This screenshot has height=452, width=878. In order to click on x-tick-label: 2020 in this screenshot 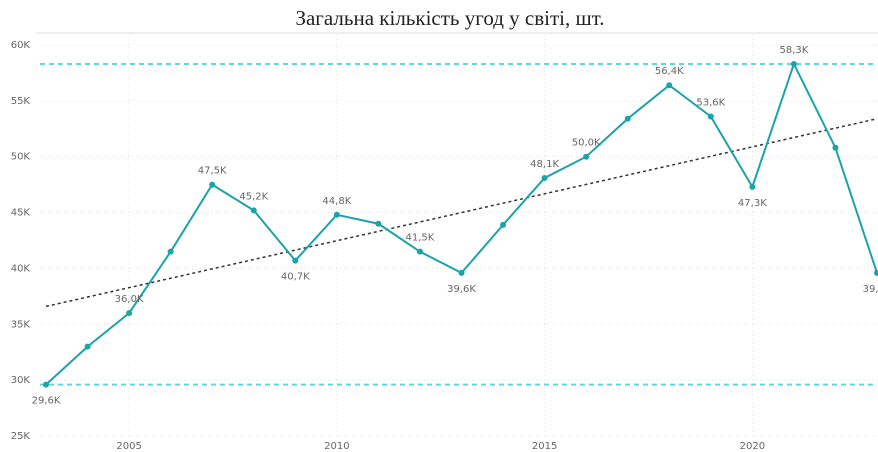, I will do `click(752, 446)`.